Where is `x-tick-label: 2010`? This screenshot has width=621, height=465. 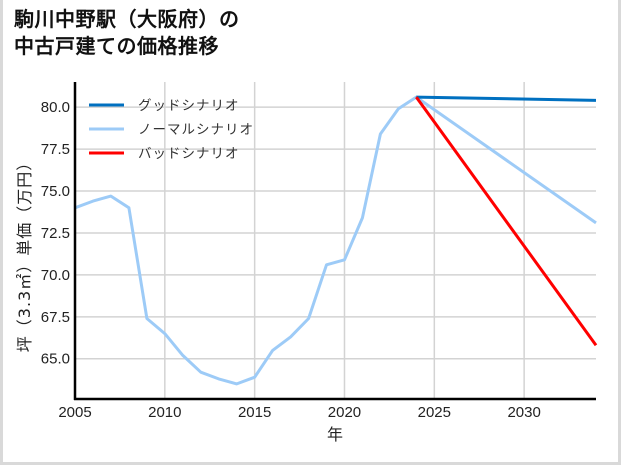
x-tick-label: 2010 is located at coordinates (164, 412).